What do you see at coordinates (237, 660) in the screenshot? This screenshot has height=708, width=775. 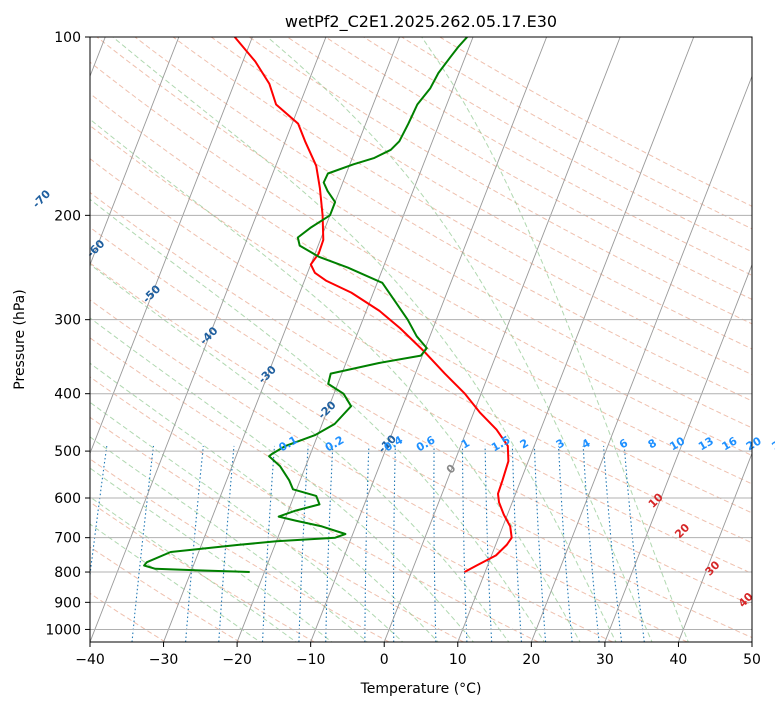 I see `x-tick-label: −20` at bounding box center [237, 660].